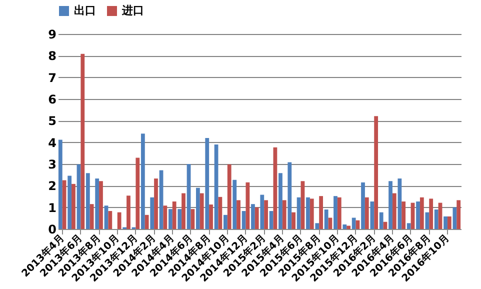 Image resolution: width=481 pixels, height=289 pixels. What do you see at coordinates (52, 121) in the screenshot?
I see `y-tick-label: 5` at bounding box center [52, 121].